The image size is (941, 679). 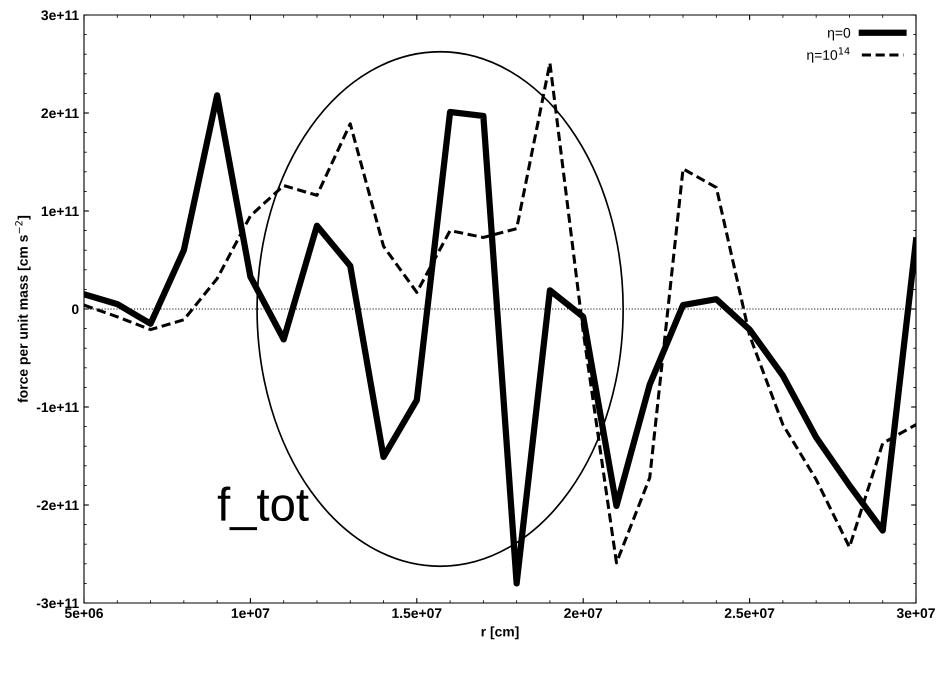 I want to click on x-tick-label: 2e+07, so click(x=583, y=613).